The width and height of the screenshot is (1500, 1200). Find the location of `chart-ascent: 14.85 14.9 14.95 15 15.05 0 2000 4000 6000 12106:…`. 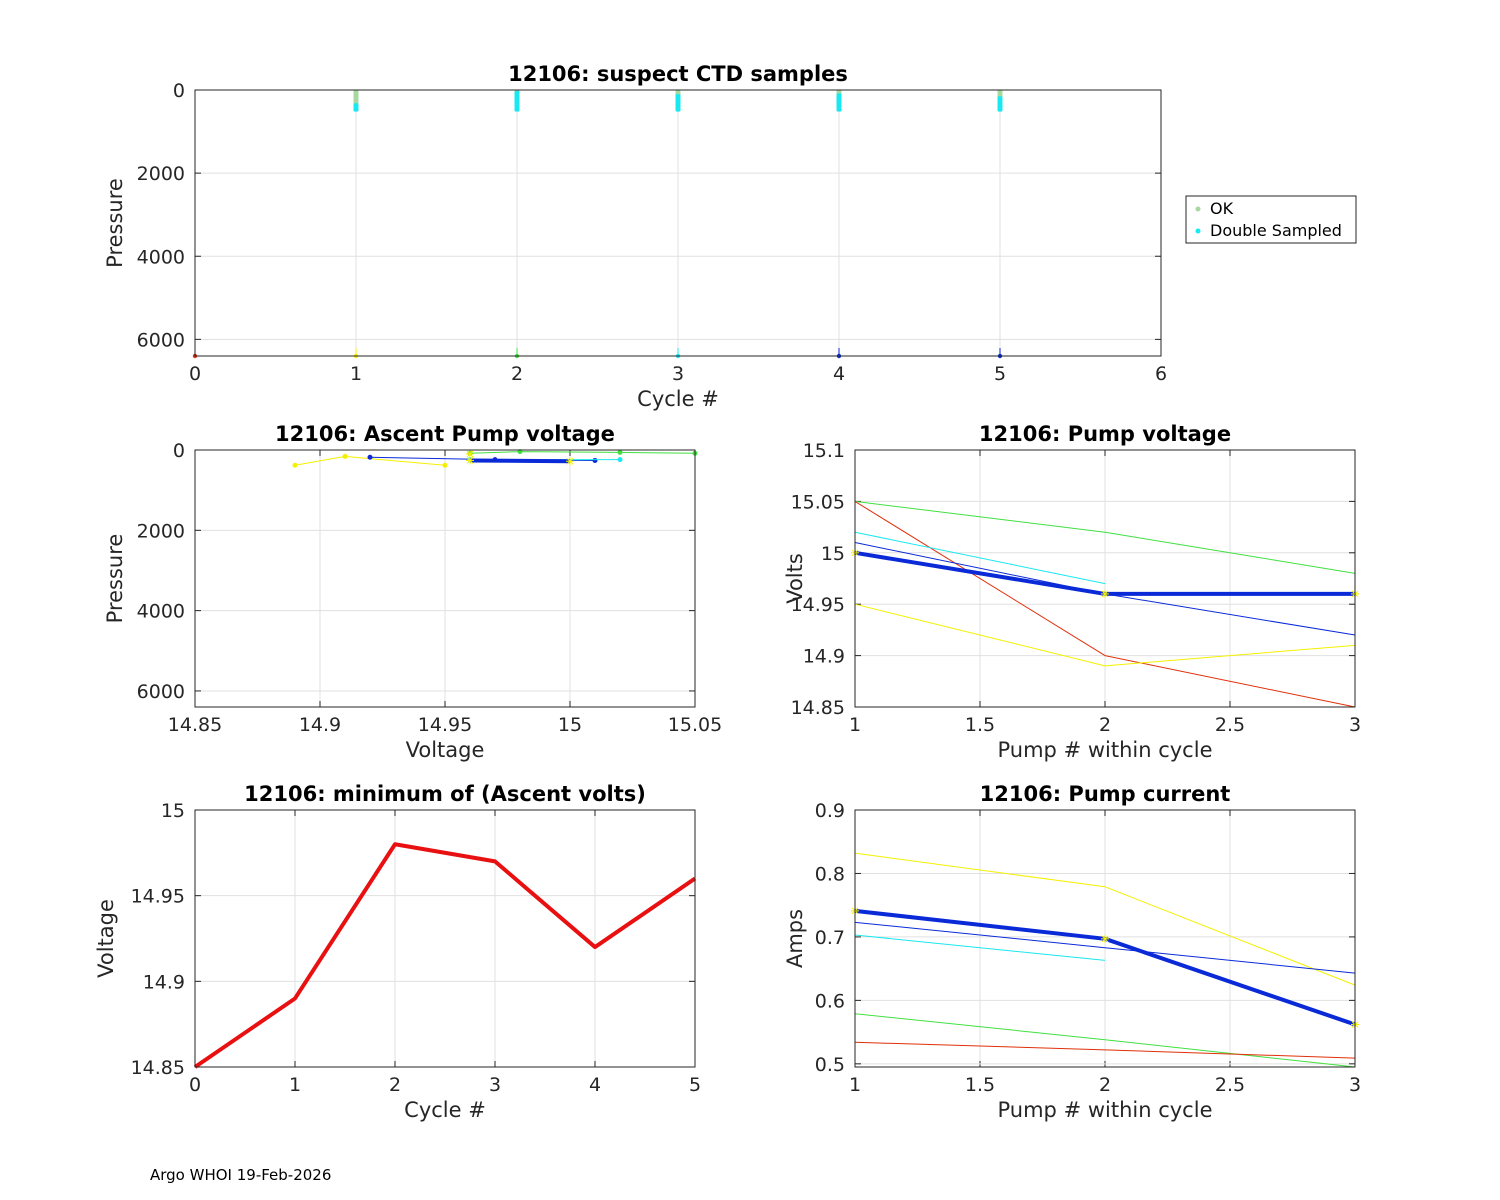

chart-ascent: 14.85 14.9 14.95 15 15.05 0 2000 4000 6000 12106:… is located at coordinates (412, 592).